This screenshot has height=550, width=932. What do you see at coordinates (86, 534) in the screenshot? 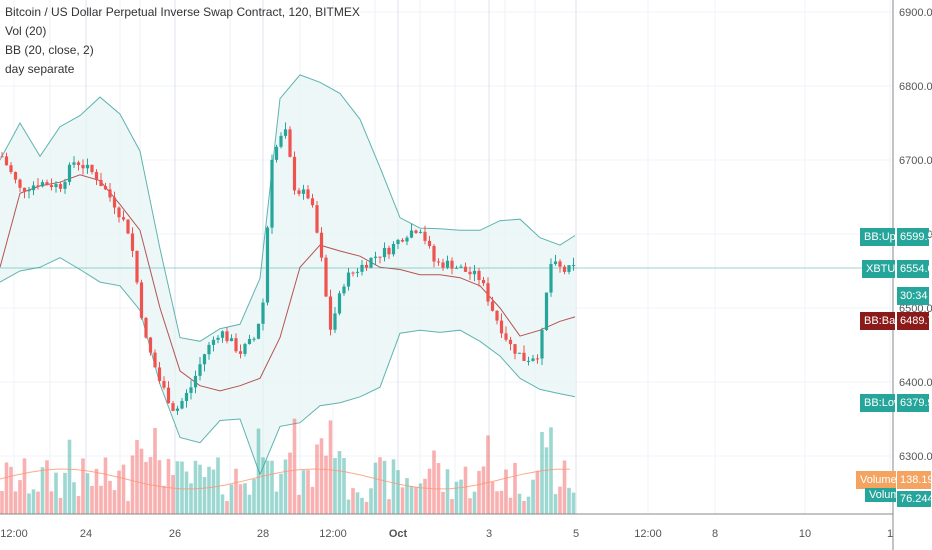
I see `x-tick-label: 24` at bounding box center [86, 534].